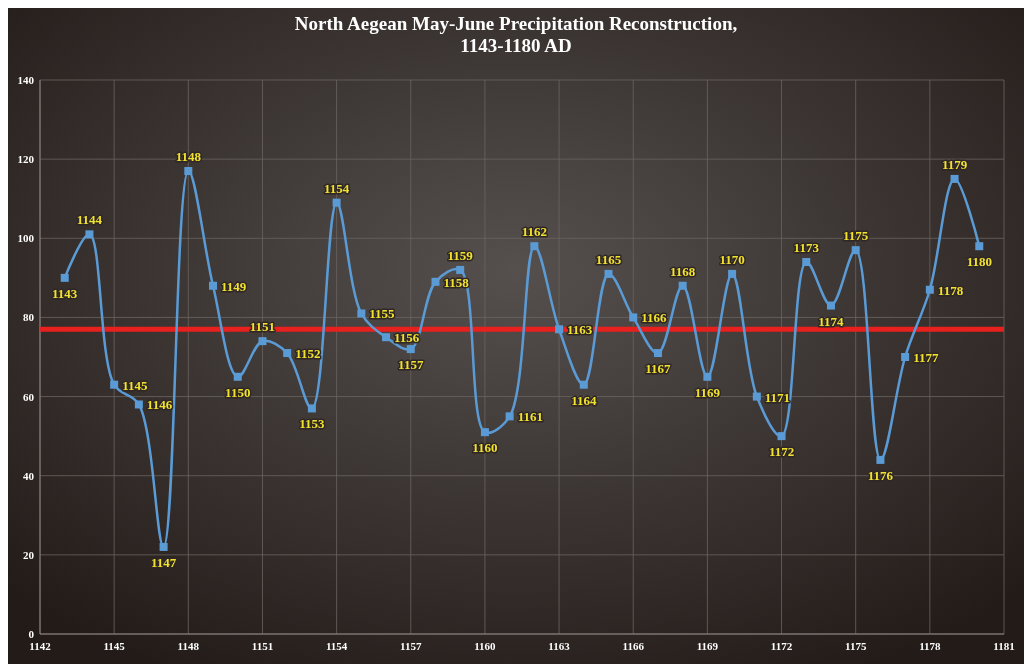 The height and width of the screenshot is (672, 1032). I want to click on x-tick-label: 1169, so click(707, 646).